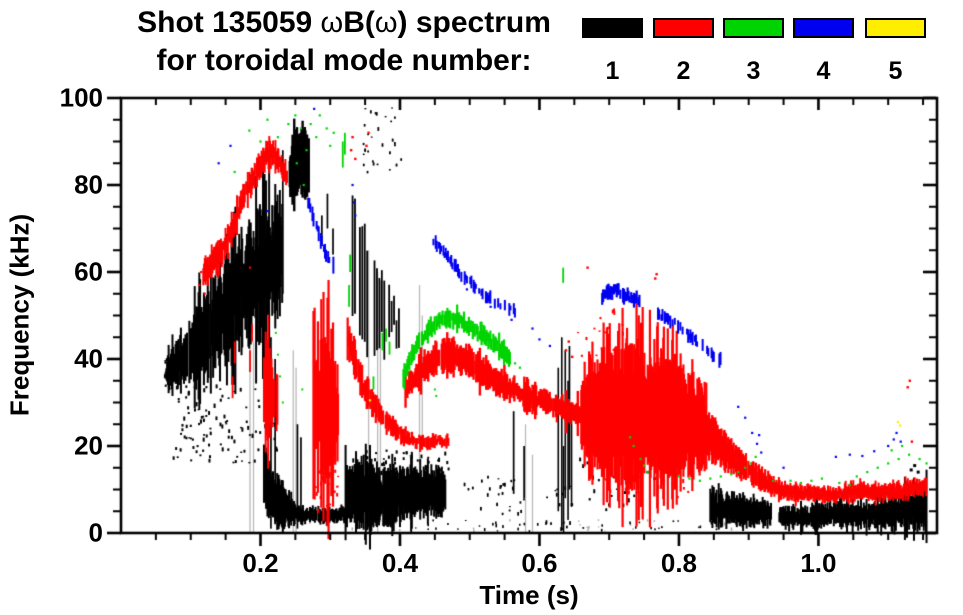 The width and height of the screenshot is (963, 615). What do you see at coordinates (823, 71) in the screenshot?
I see `legend-label-mode4: 4` at bounding box center [823, 71].